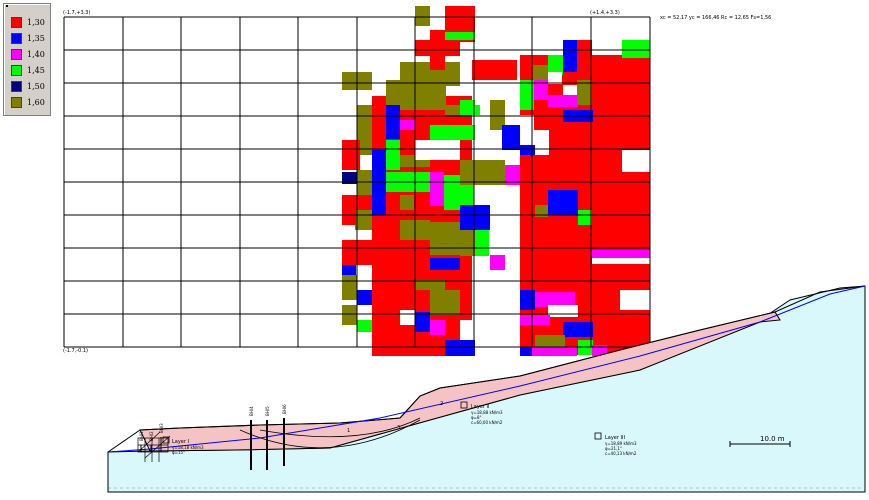  Describe the element at coordinates (487, 422) in the screenshot. I see `layer-param: c=60,00 kN/m2` at that location.